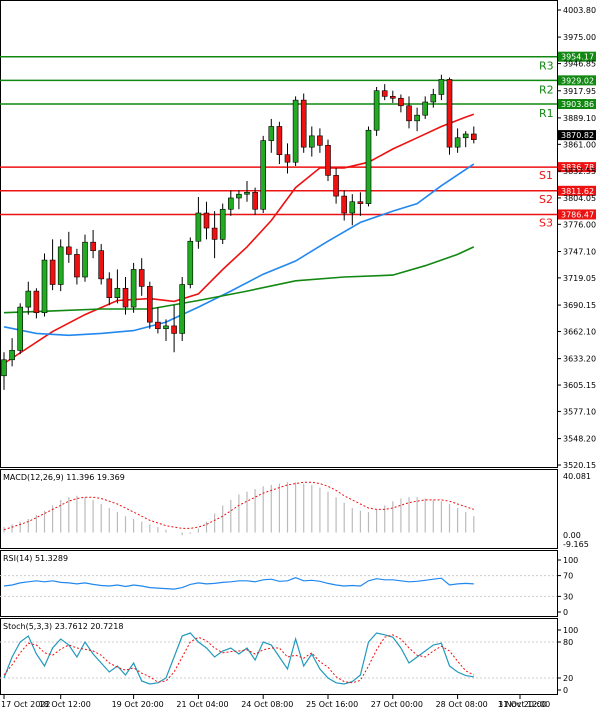 Image resolution: width=600 pixels, height=713 pixels. Describe the element at coordinates (579, 144) in the screenshot. I see `price-tick-label: 3861.00` at that location.